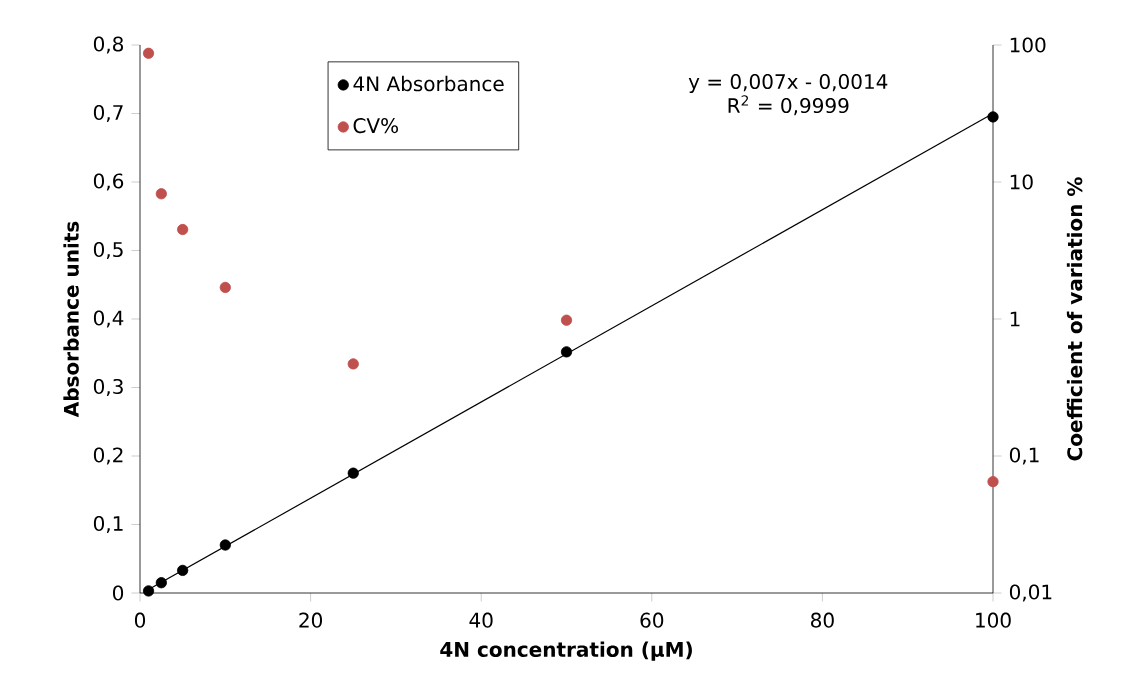  I want to click on x-tick-label: 0, so click(140, 620).